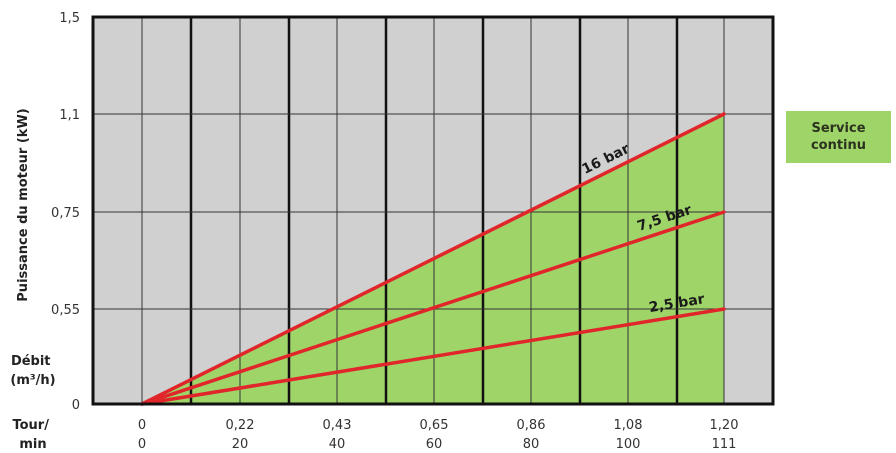 This screenshot has height=453, width=896. Describe the element at coordinates (434, 425) in the screenshot. I see `x-flow-tick-3: 0,65` at that location.